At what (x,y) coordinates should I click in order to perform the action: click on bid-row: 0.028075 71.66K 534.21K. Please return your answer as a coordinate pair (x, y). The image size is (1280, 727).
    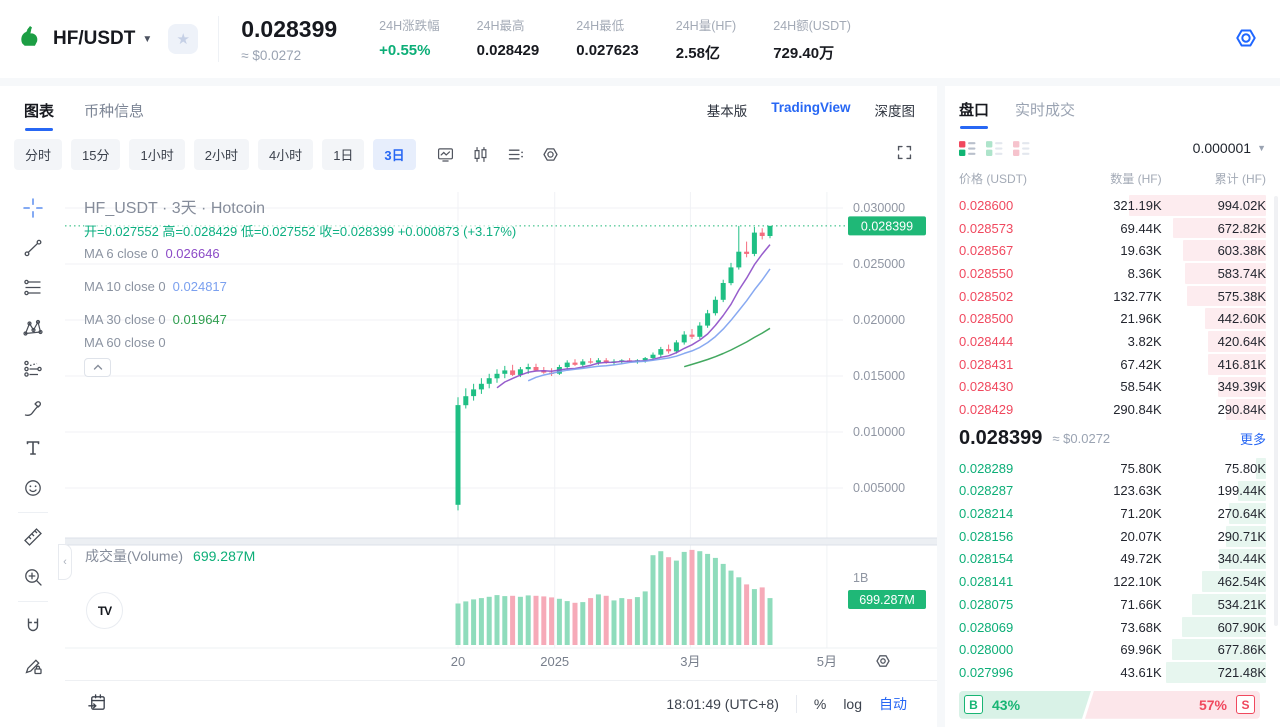
    Looking at the image, I should click on (1112, 604).